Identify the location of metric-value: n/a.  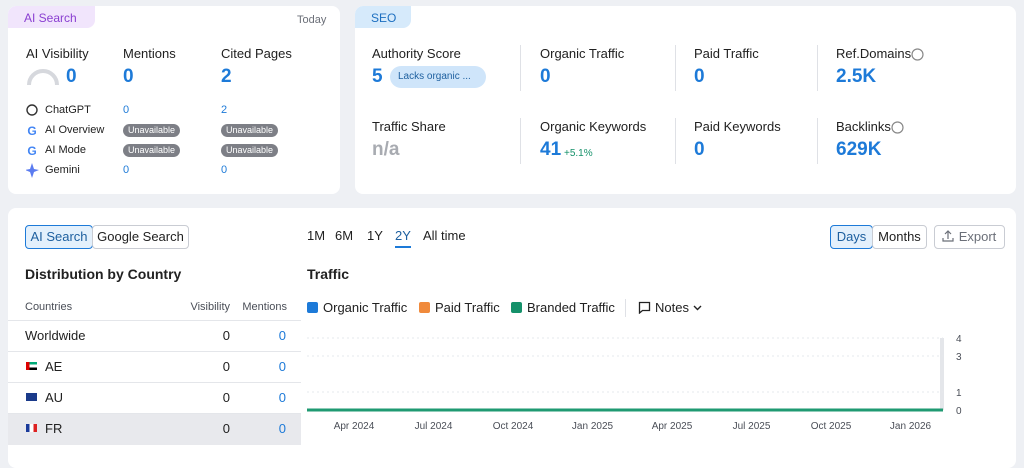
(386, 149).